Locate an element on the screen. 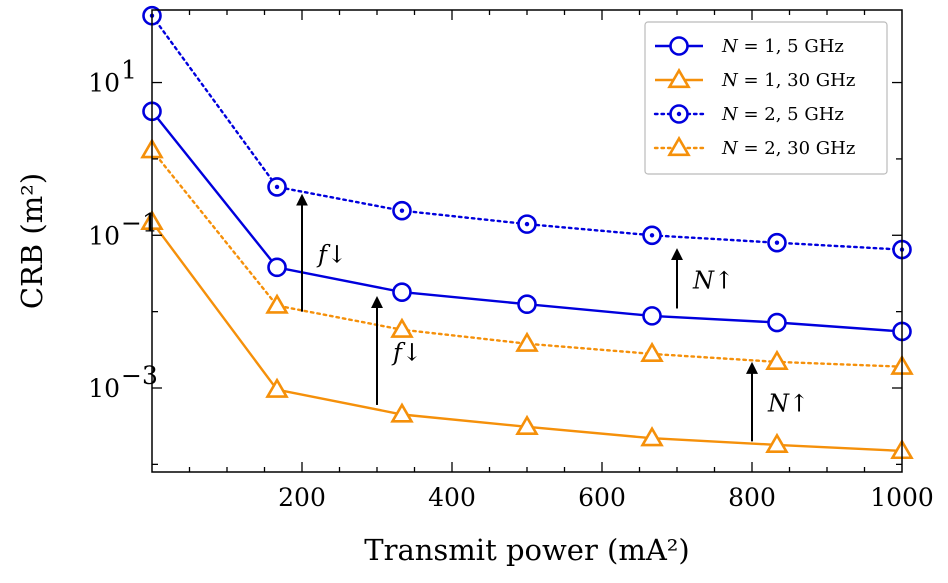 This screenshot has width=948, height=583. legend-label: N = 1, 30 GHz is located at coordinates (788, 80).